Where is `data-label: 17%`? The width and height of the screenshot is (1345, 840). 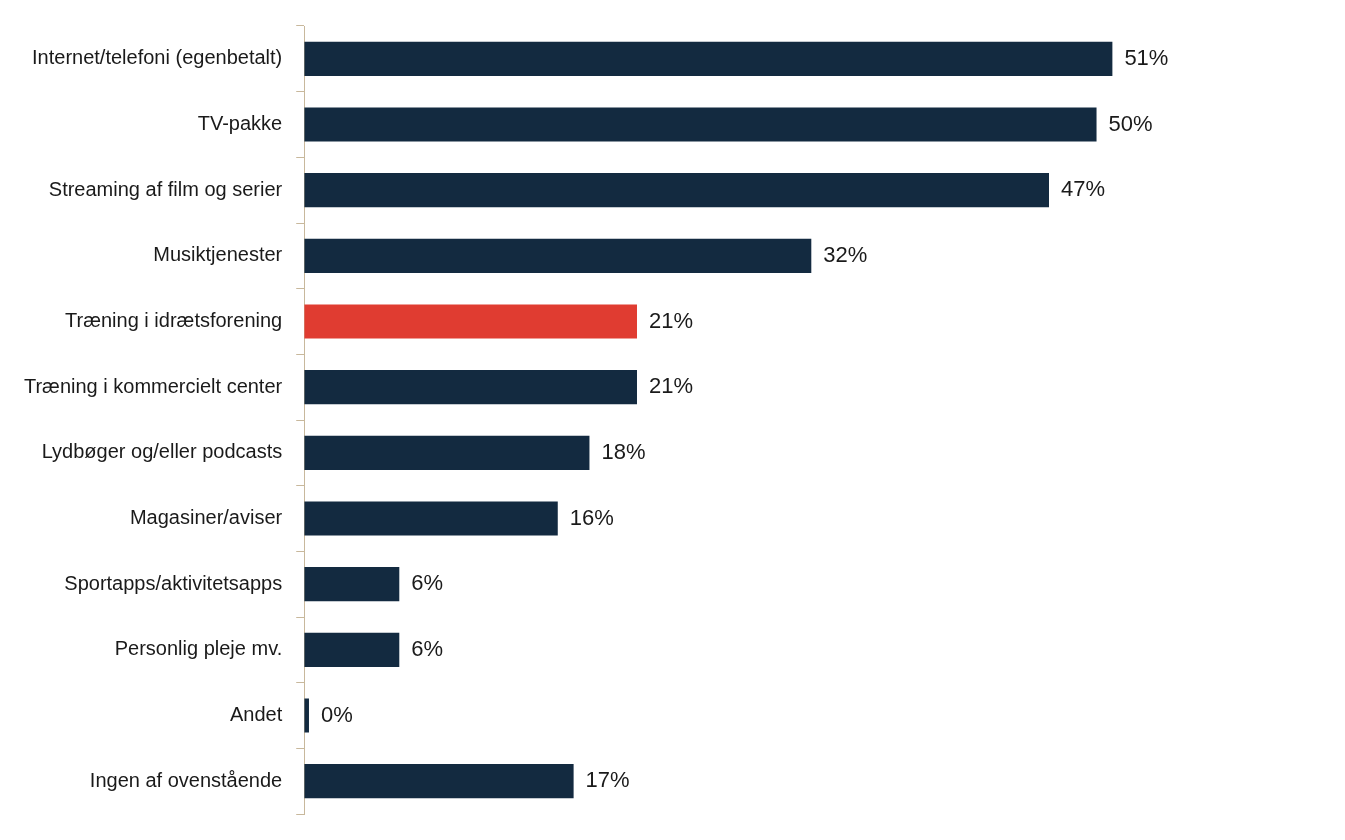 data-label: 17% is located at coordinates (607, 780).